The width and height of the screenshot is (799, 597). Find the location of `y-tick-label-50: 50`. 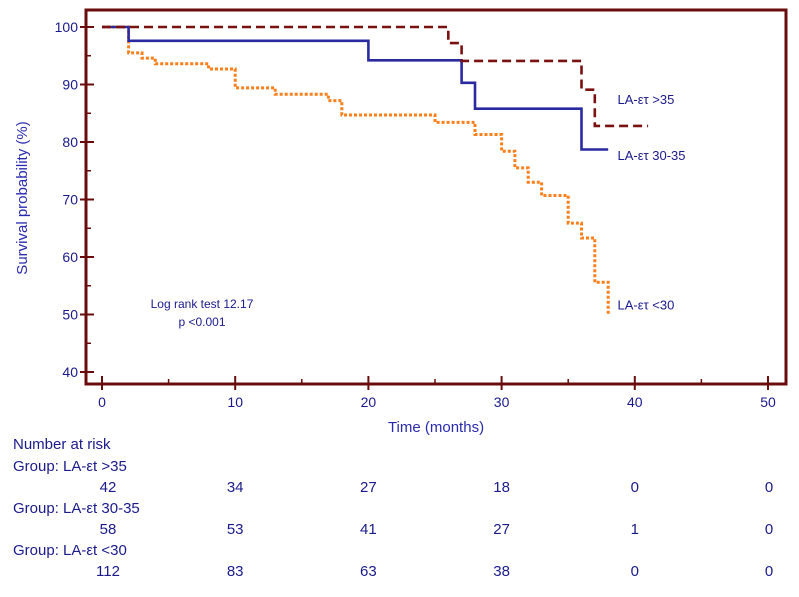

y-tick-label-50: 50 is located at coordinates (70, 315).